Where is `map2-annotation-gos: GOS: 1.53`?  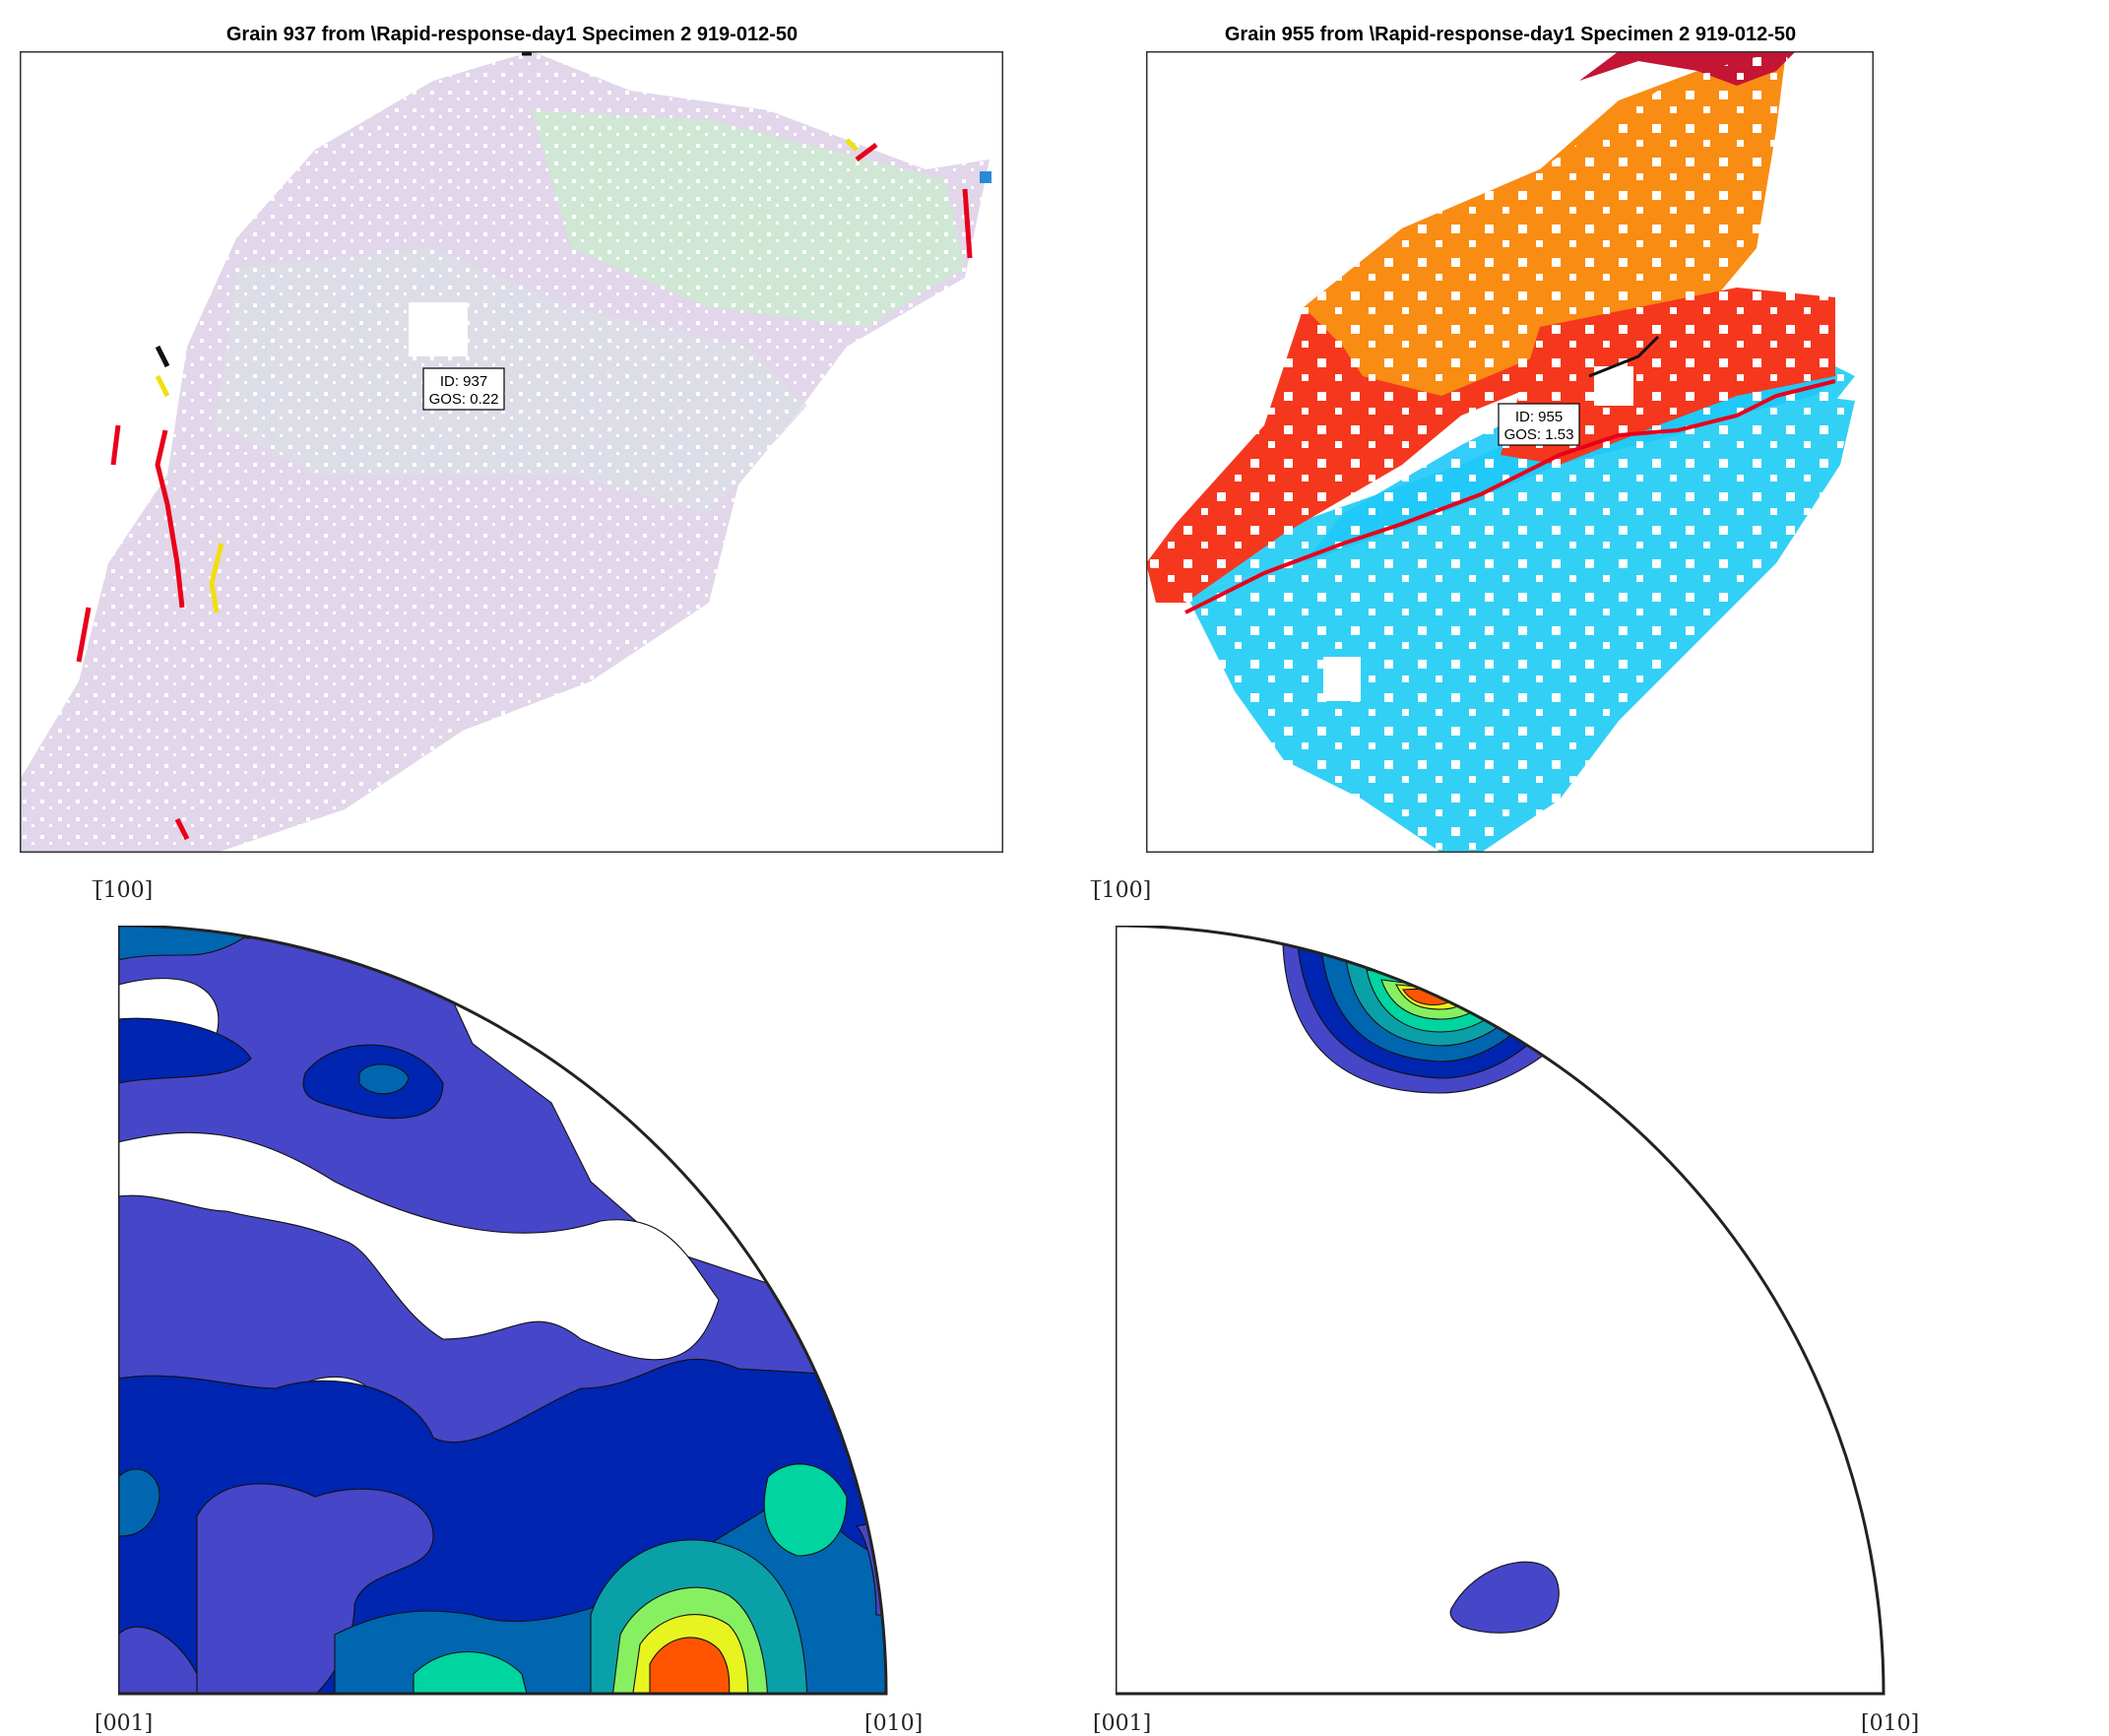
map2-annotation-gos: GOS: 1.53 is located at coordinates (1539, 434).